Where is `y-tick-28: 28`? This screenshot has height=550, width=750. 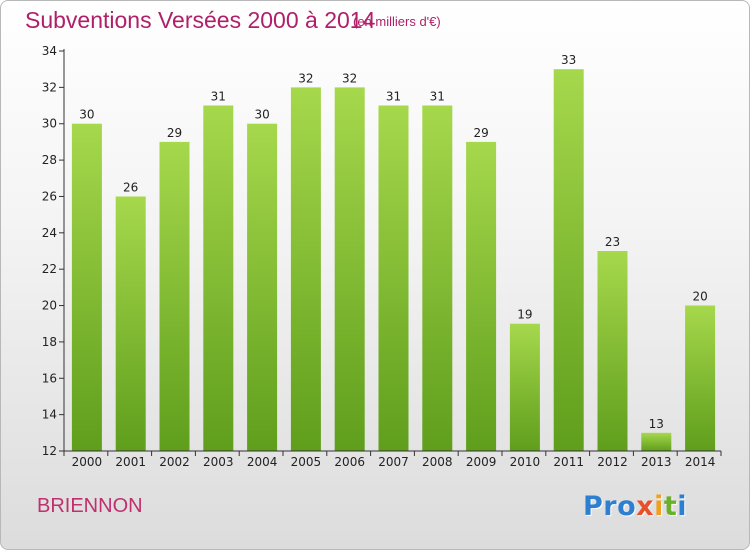
y-tick-28: 28 is located at coordinates (49, 160).